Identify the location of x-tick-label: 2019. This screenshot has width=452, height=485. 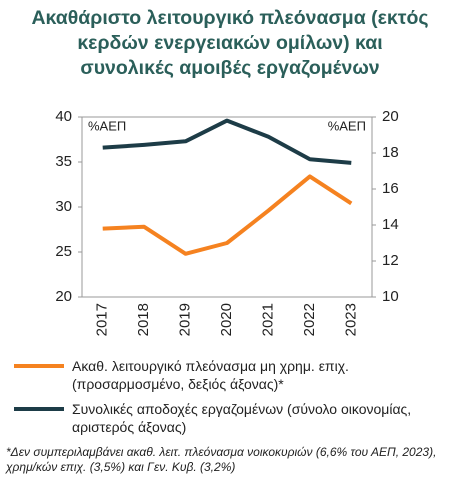
(185, 319).